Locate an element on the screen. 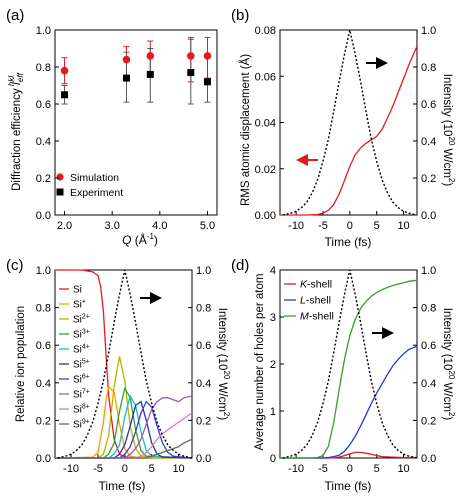 This screenshot has height=496, width=464. y-tick-label: 2 is located at coordinates (273, 365).